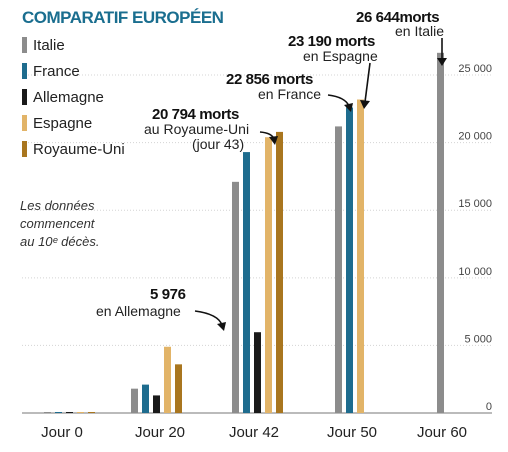 Image resolution: width=508 pixels, height=452 pixels. I want to click on annotation-espagne-arrow, so click(367, 82).